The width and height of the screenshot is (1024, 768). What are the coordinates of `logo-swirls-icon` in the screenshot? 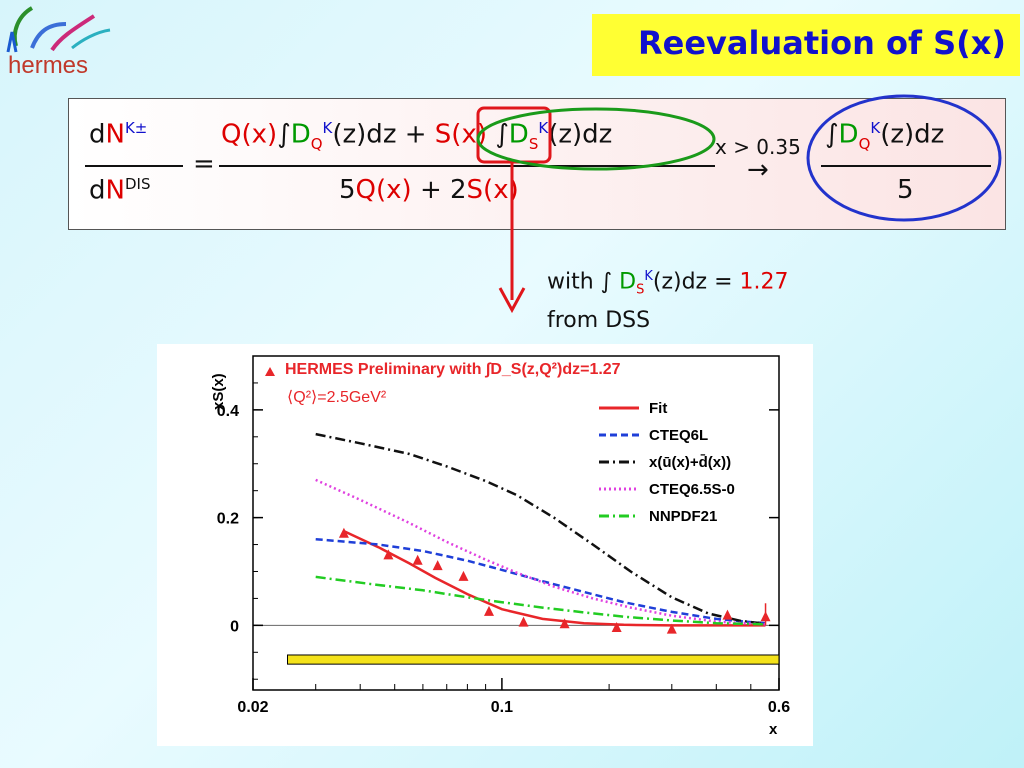 It's located at (58, 29).